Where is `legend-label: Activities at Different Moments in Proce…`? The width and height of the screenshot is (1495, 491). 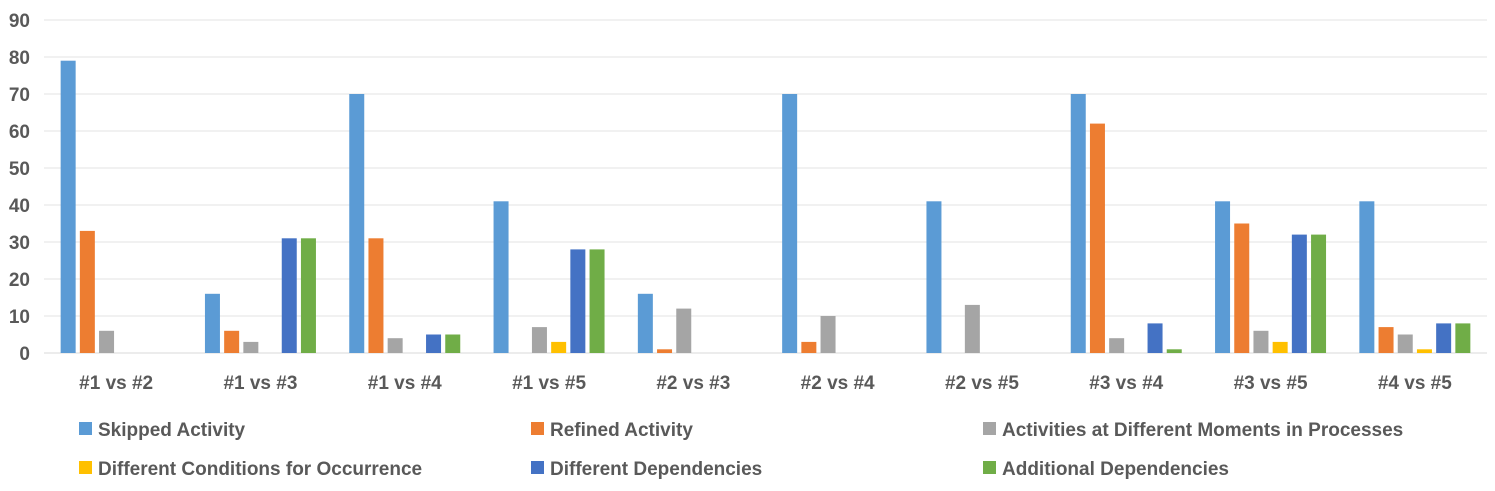 legend-label: Activities at Different Moments in Proce… is located at coordinates (1202, 430).